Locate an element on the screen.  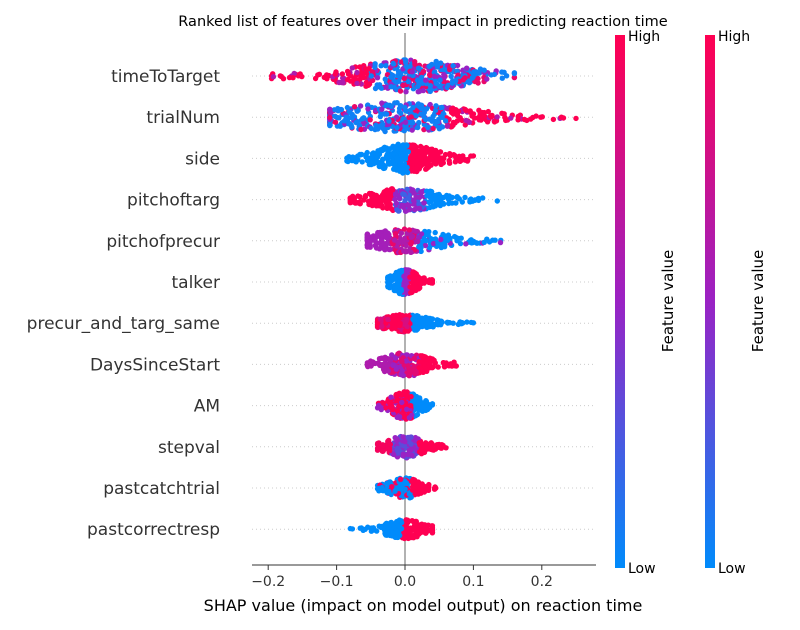
x-axis-ticks: −0.2 −0.1 0.0 0.1 0.2 is located at coordinates (402, 577).